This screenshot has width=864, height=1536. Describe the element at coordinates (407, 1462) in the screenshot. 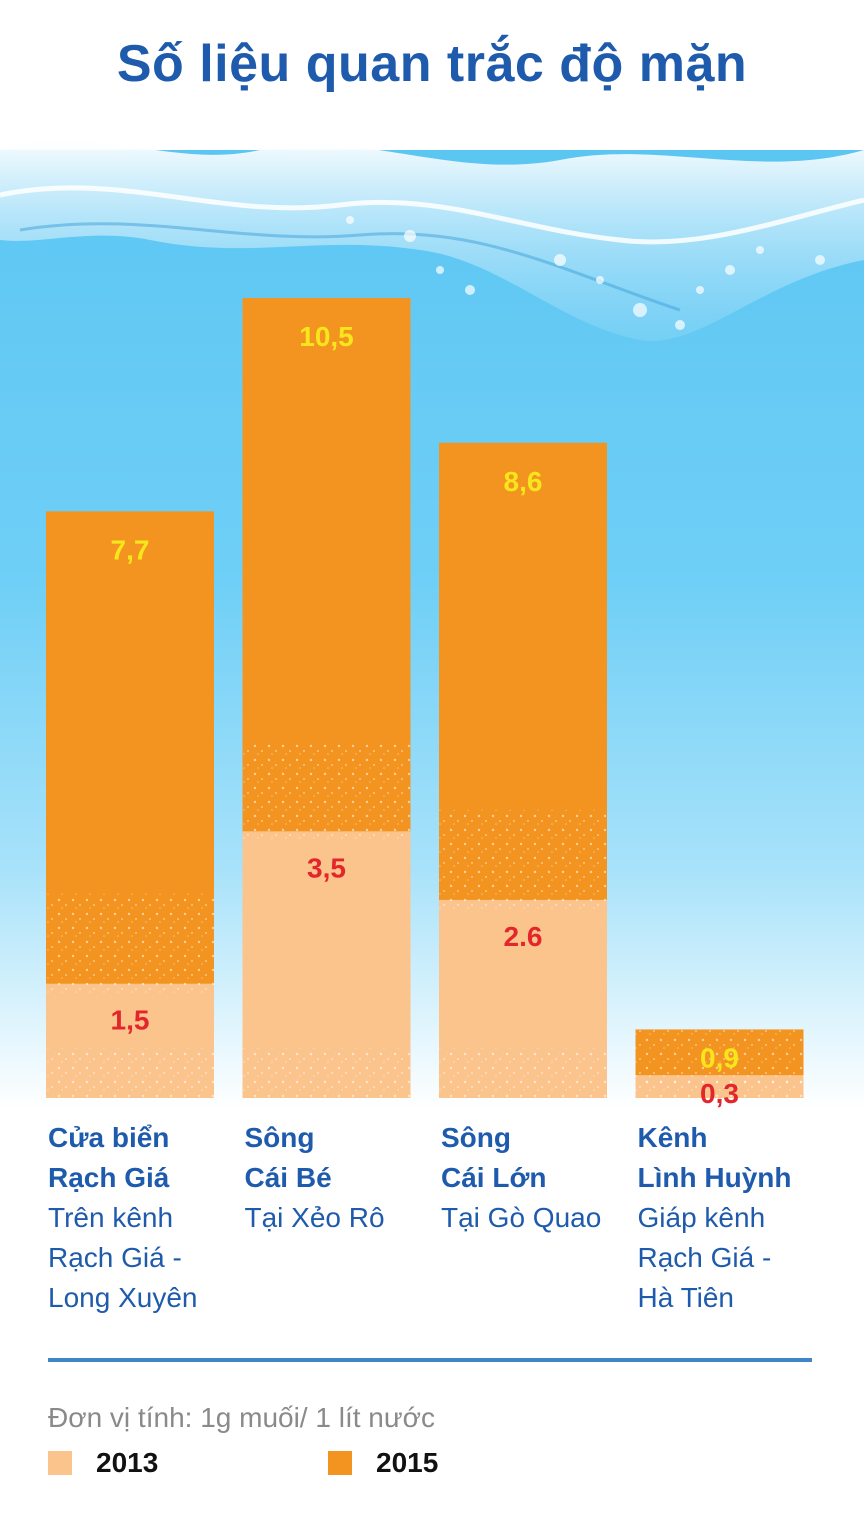

I see `legend-label-2015: 2015` at that location.